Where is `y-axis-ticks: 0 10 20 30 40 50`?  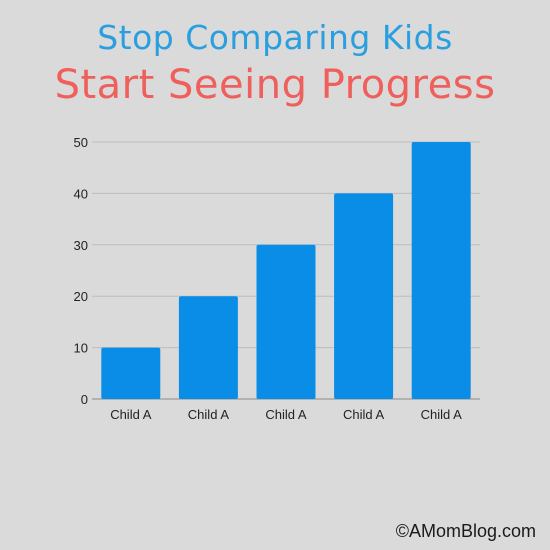
y-axis-ticks: 0 10 20 30 40 50 is located at coordinates (81, 271).